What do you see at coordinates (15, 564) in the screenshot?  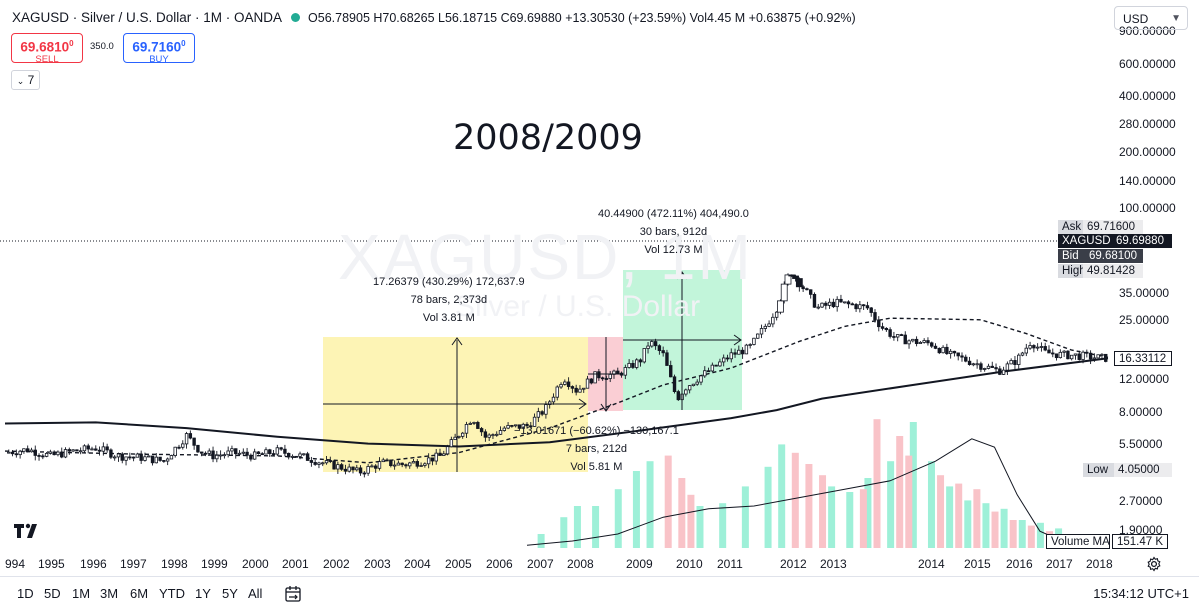 I see `x-tick-label: 994` at bounding box center [15, 564].